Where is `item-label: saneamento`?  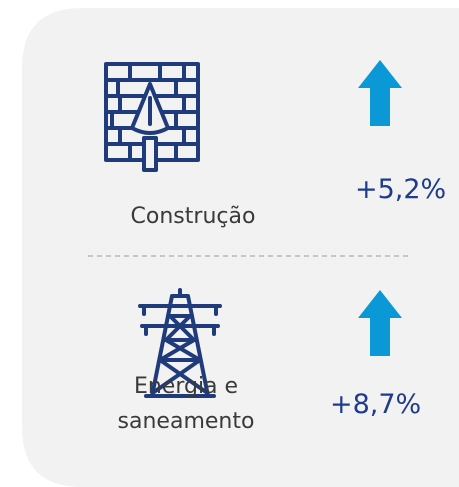 item-label: saneamento is located at coordinates (186, 421).